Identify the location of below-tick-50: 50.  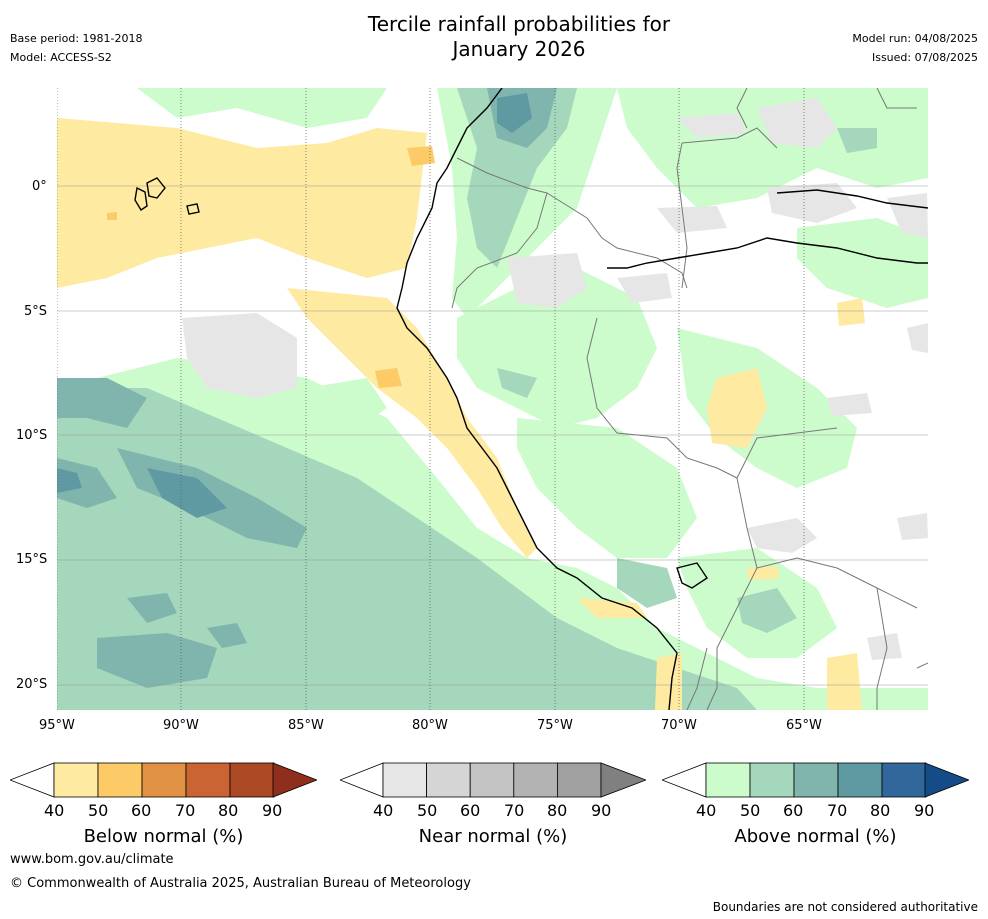
(98, 810).